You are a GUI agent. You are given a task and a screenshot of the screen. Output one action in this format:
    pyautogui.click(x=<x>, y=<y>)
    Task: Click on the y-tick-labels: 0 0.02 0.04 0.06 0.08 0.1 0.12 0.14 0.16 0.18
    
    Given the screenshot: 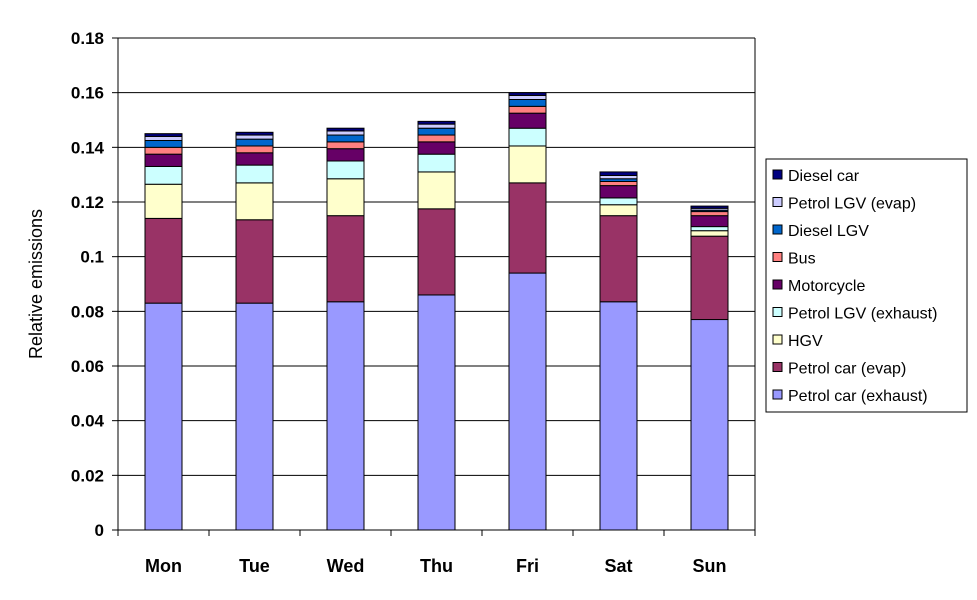 What is the action you would take?
    pyautogui.click(x=94, y=284)
    